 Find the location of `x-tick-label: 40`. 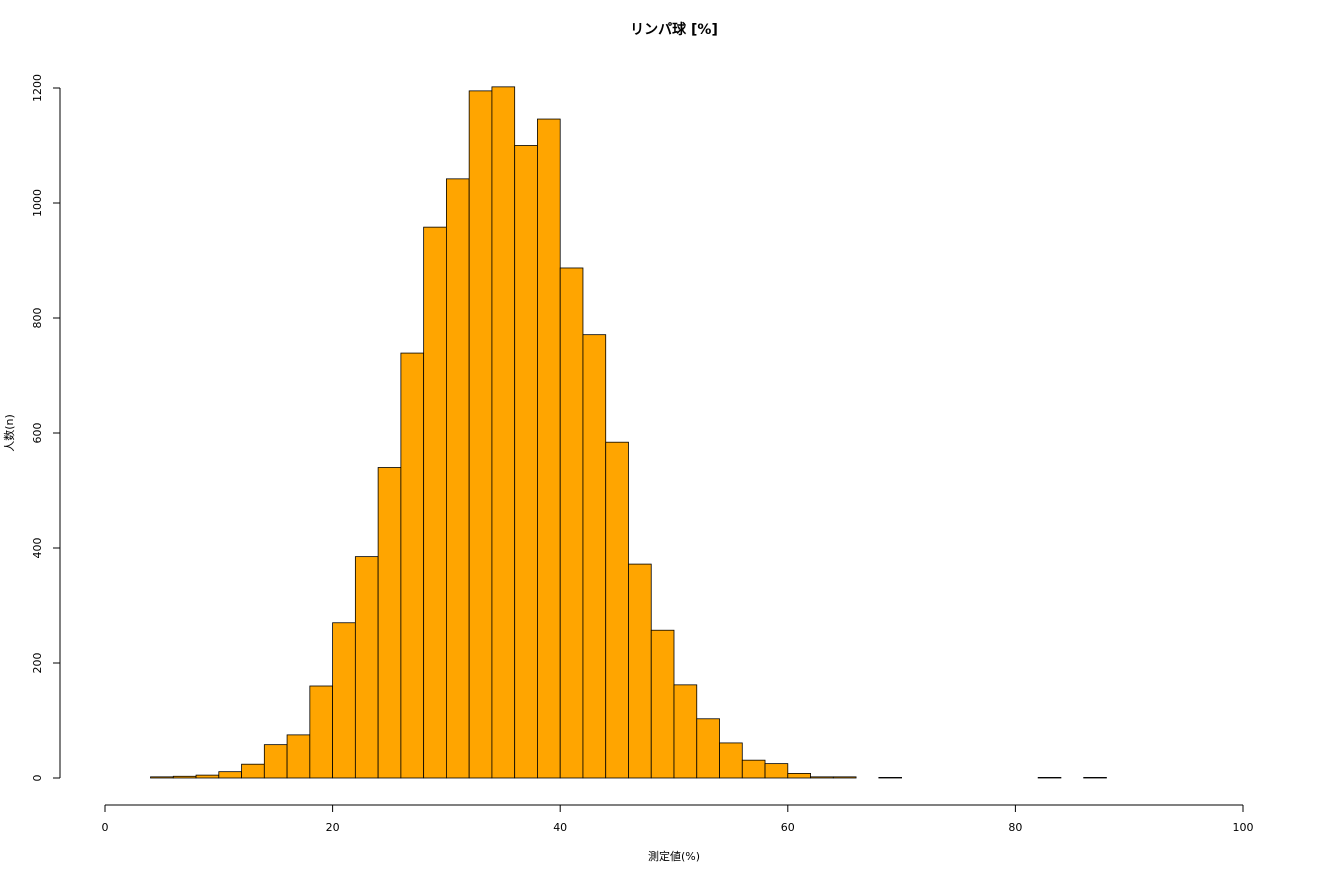

x-tick-label: 40 is located at coordinates (560, 827).